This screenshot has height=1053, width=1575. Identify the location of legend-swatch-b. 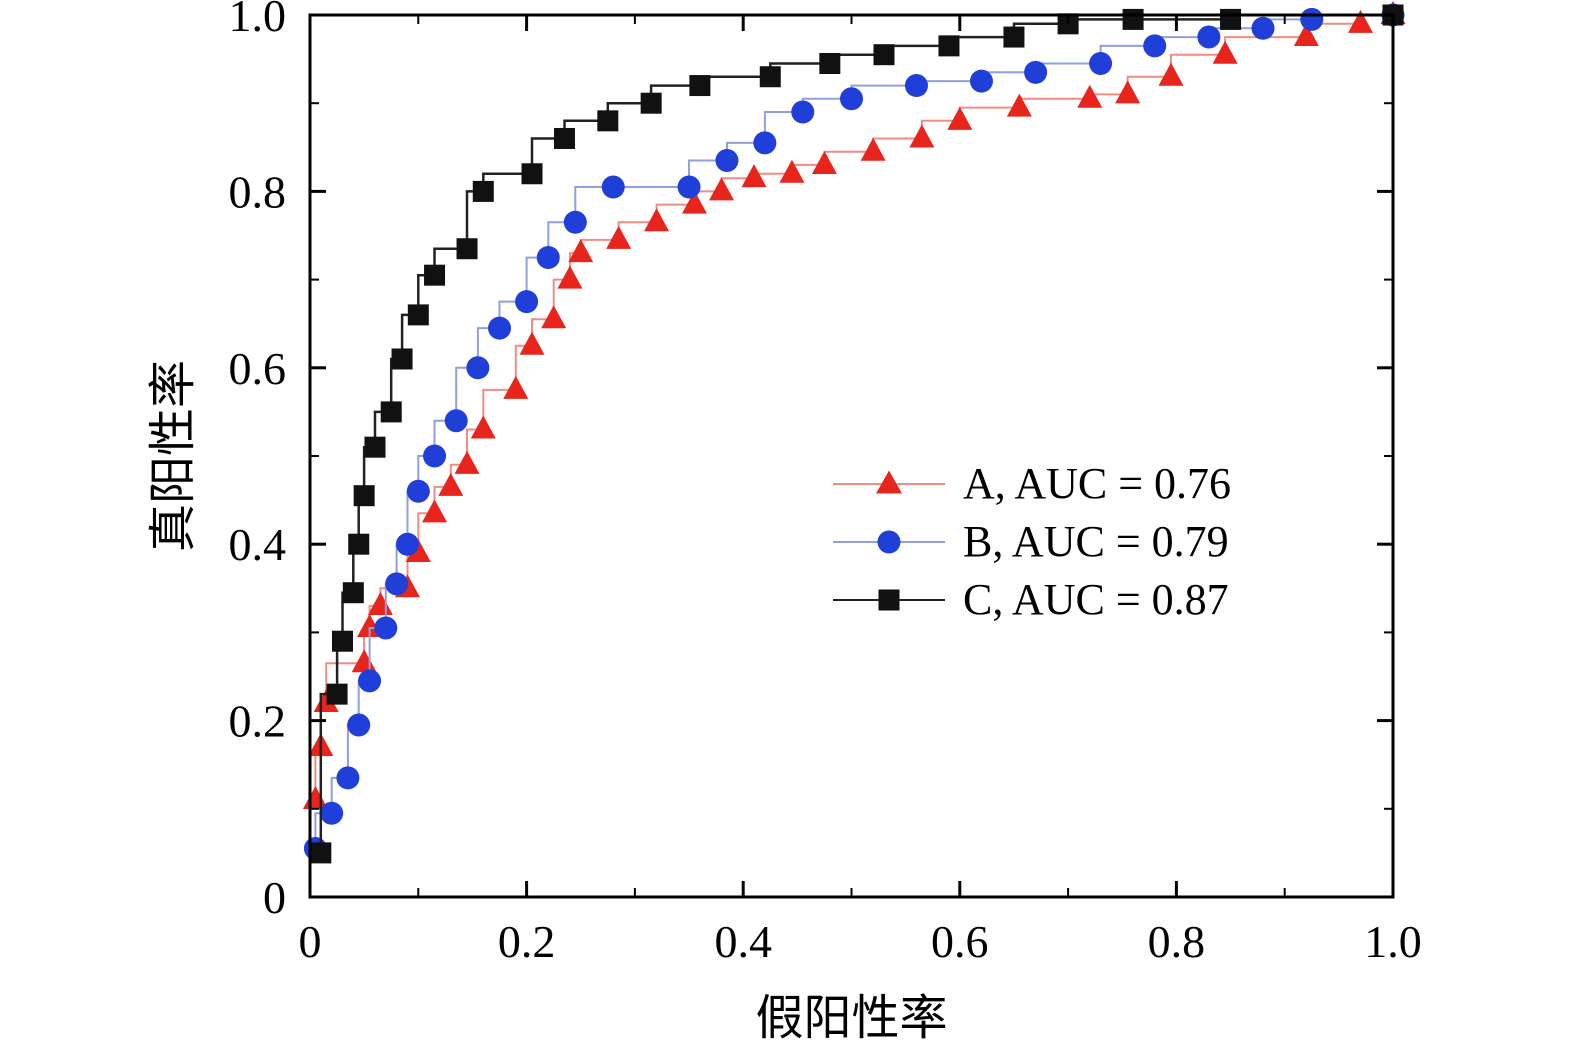
(889, 542).